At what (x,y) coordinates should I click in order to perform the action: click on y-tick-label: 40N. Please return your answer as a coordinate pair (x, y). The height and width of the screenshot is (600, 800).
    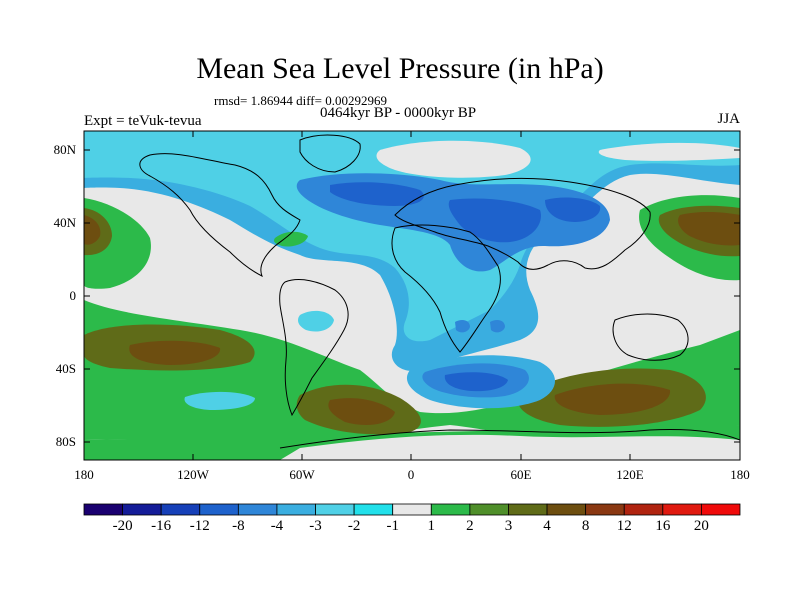
    Looking at the image, I should click on (64, 222).